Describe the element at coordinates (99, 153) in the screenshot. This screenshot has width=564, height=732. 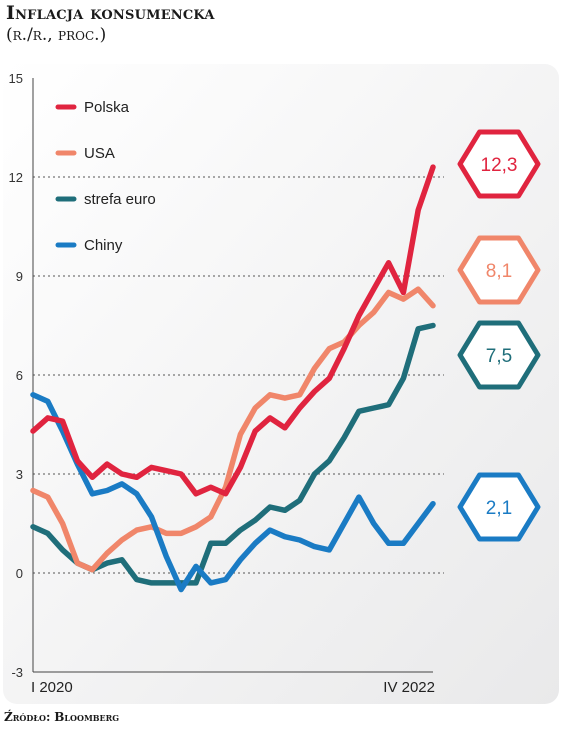
I see `legend-label-usa: USA` at that location.